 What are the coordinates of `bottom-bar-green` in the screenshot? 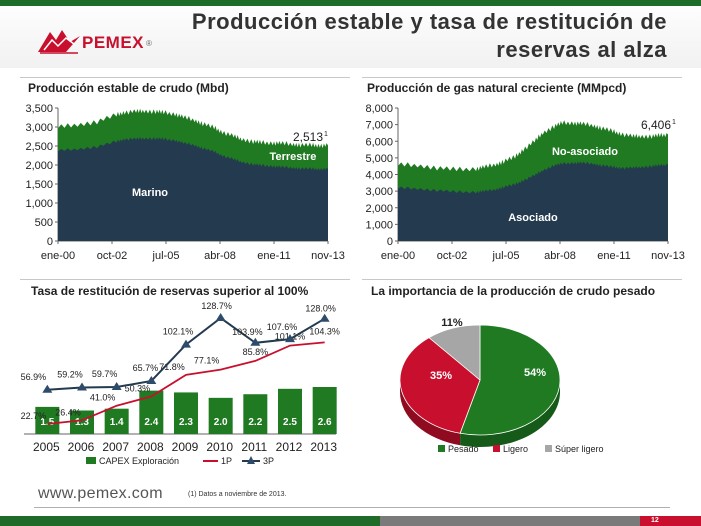 It's located at (320, 521).